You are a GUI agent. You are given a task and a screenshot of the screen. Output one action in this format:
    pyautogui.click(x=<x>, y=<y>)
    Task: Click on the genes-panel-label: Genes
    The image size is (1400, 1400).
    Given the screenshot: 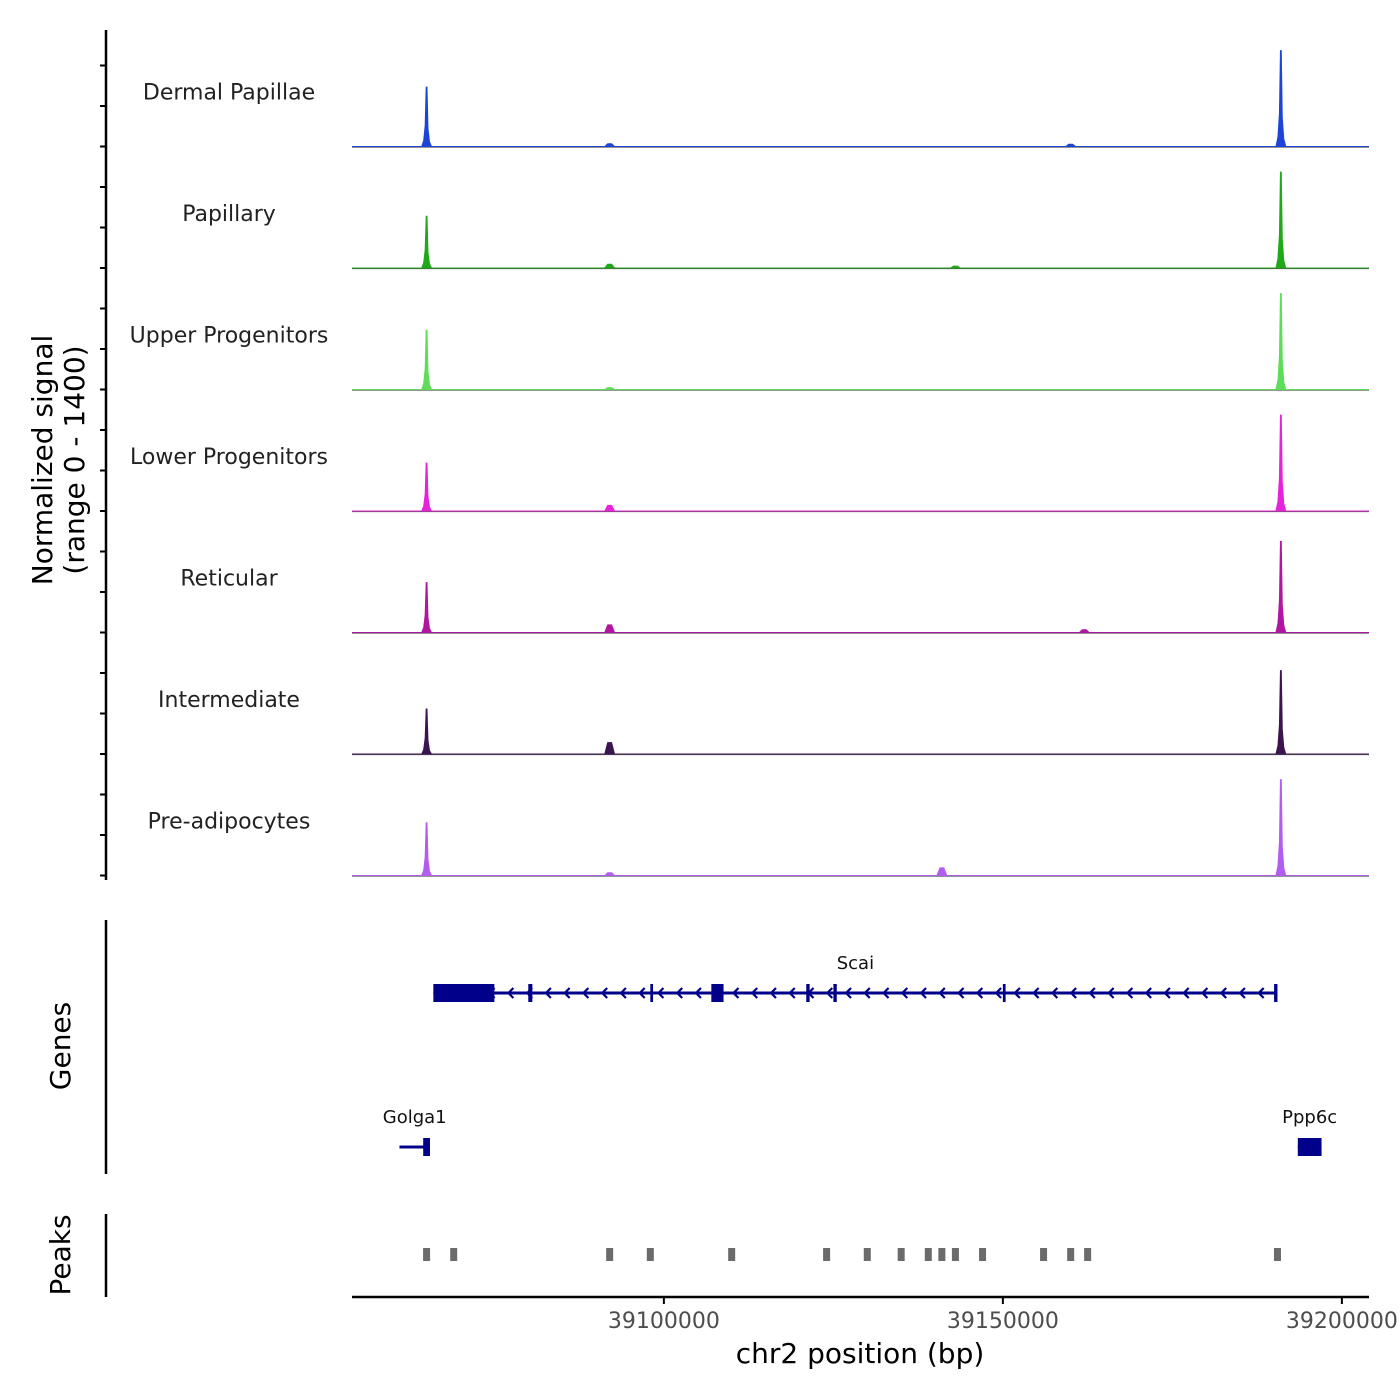 What is the action you would take?
    pyautogui.click(x=60, y=1046)
    